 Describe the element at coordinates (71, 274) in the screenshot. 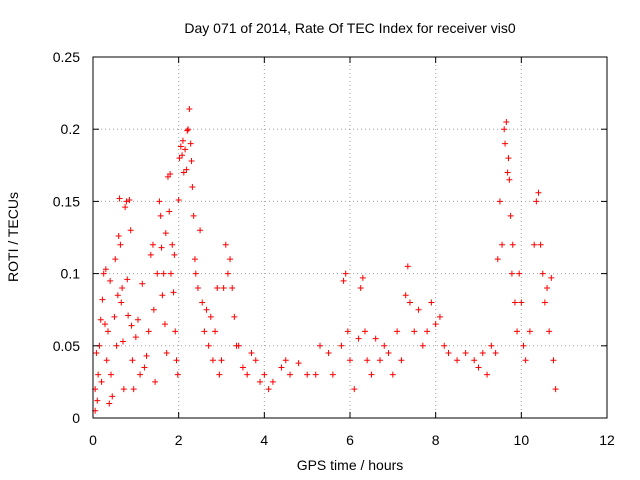

I see `y-tick-label: 0.1` at that location.